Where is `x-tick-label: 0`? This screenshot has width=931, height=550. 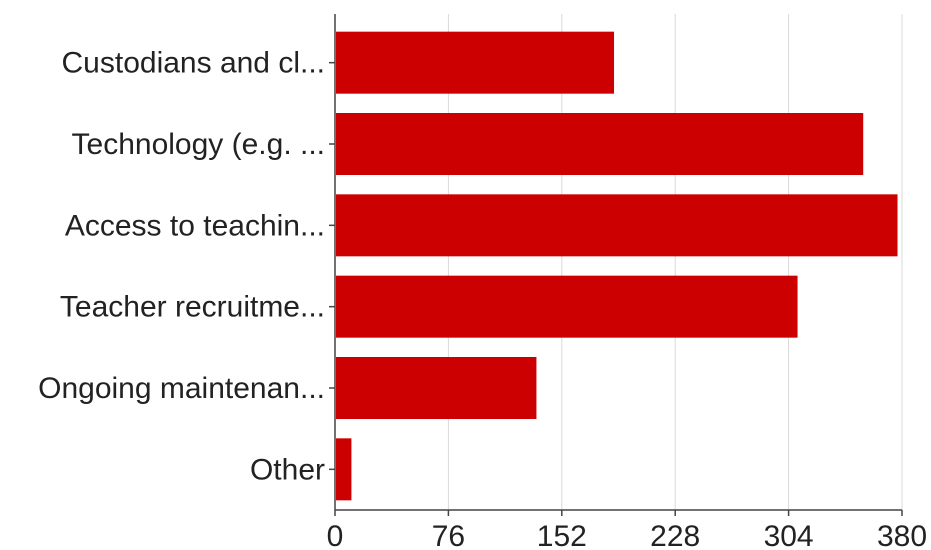
x-tick-label: 0 is located at coordinates (335, 535).